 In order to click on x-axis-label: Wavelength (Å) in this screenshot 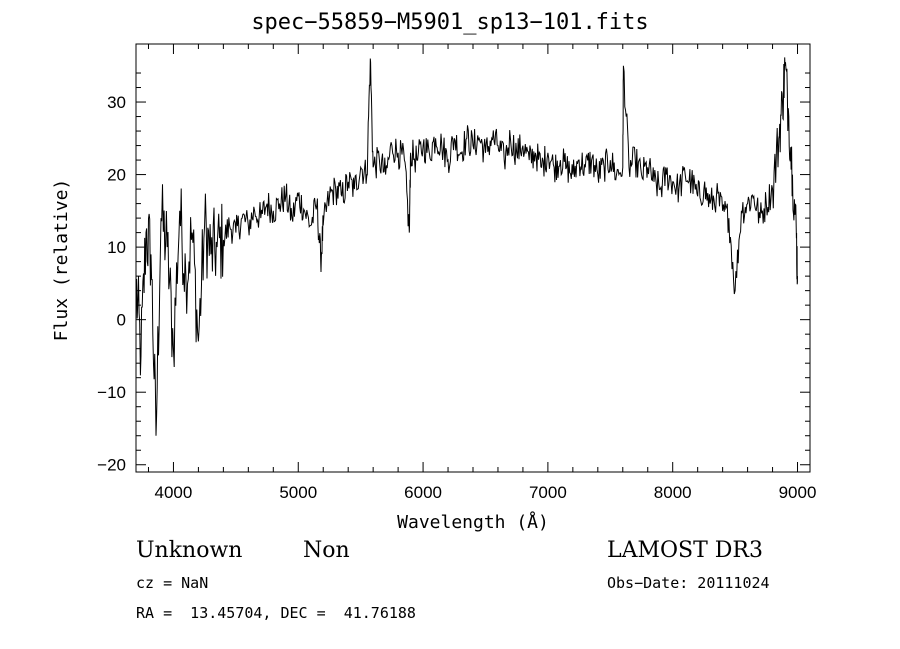, I will do `click(473, 522)`.